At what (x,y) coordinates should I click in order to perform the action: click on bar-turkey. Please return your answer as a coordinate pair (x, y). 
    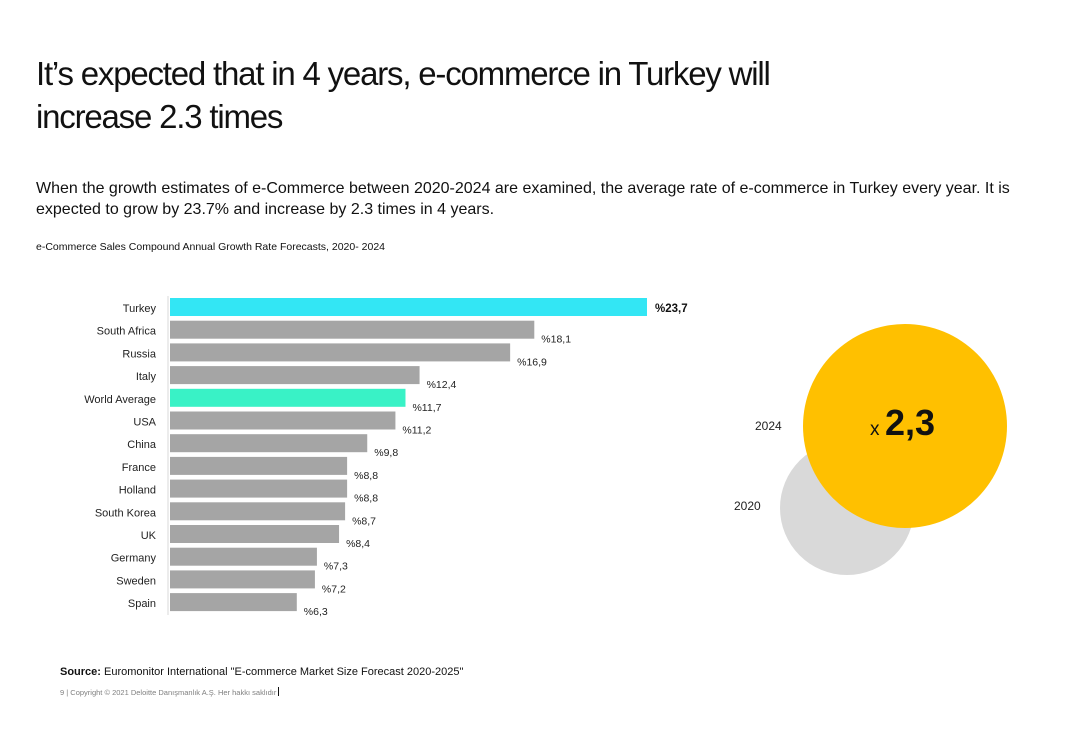
    Looking at the image, I should click on (408, 307).